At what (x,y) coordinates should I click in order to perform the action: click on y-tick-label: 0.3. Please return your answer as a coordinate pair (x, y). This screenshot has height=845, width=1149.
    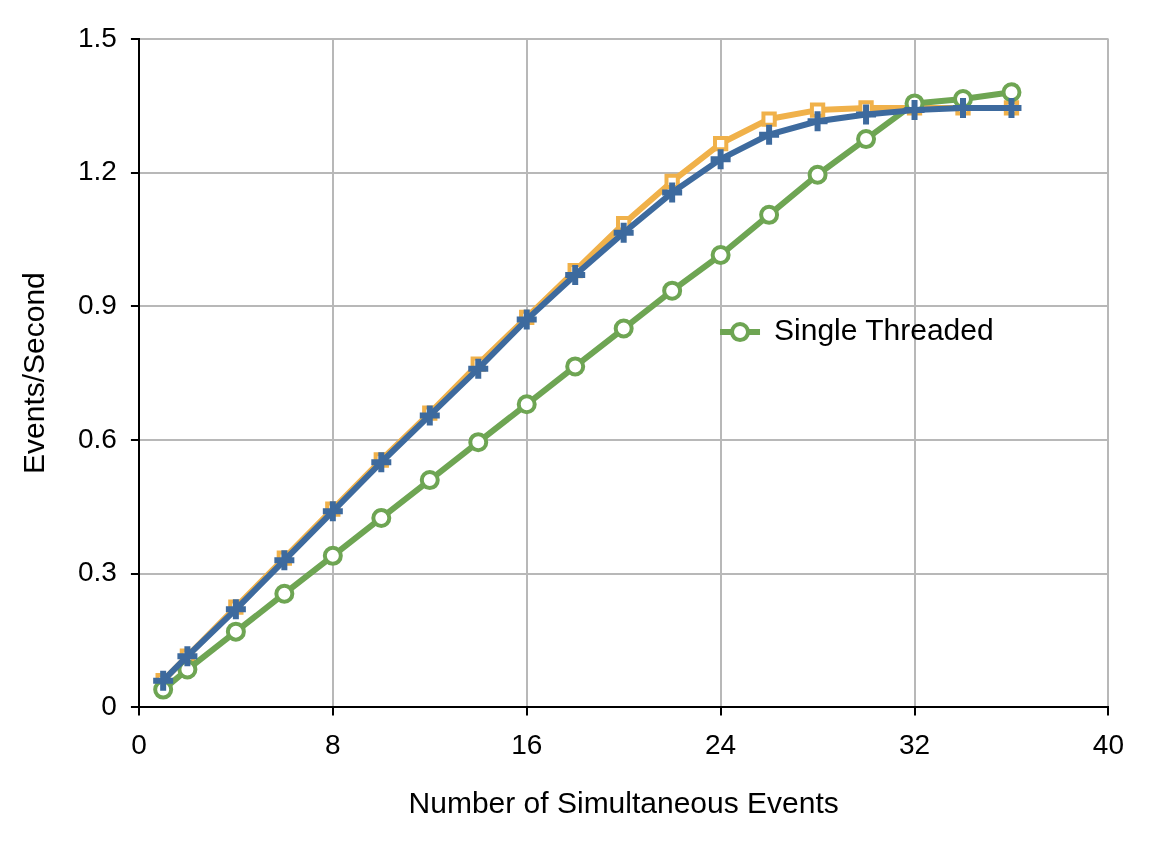
    Looking at the image, I should click on (97, 572).